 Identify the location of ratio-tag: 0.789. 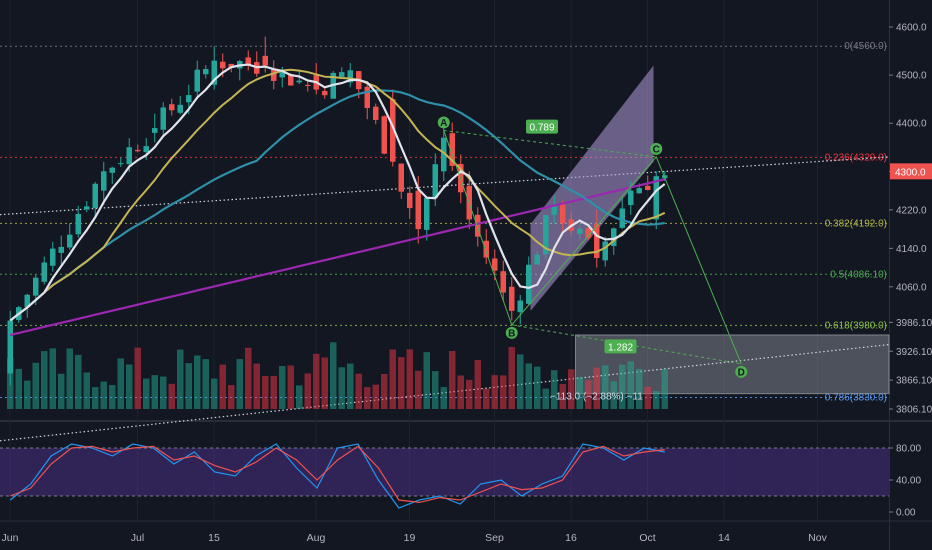
(541, 128).